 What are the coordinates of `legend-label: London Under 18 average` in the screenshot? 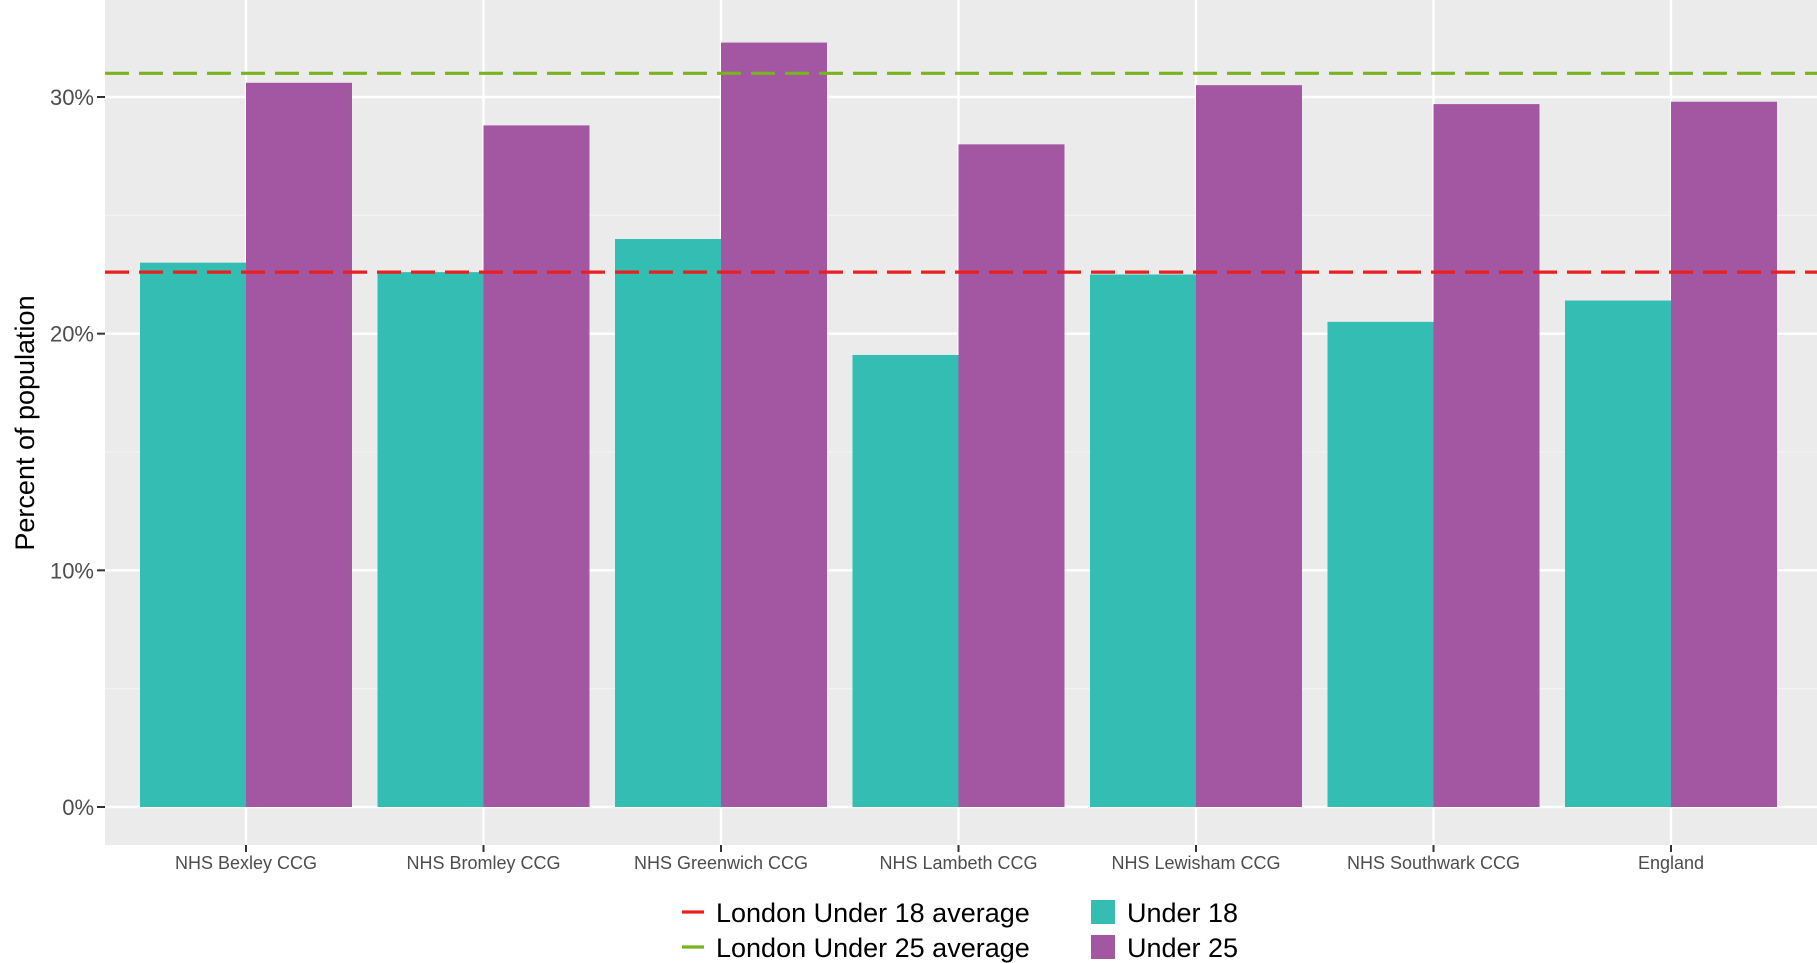 It's located at (873, 913).